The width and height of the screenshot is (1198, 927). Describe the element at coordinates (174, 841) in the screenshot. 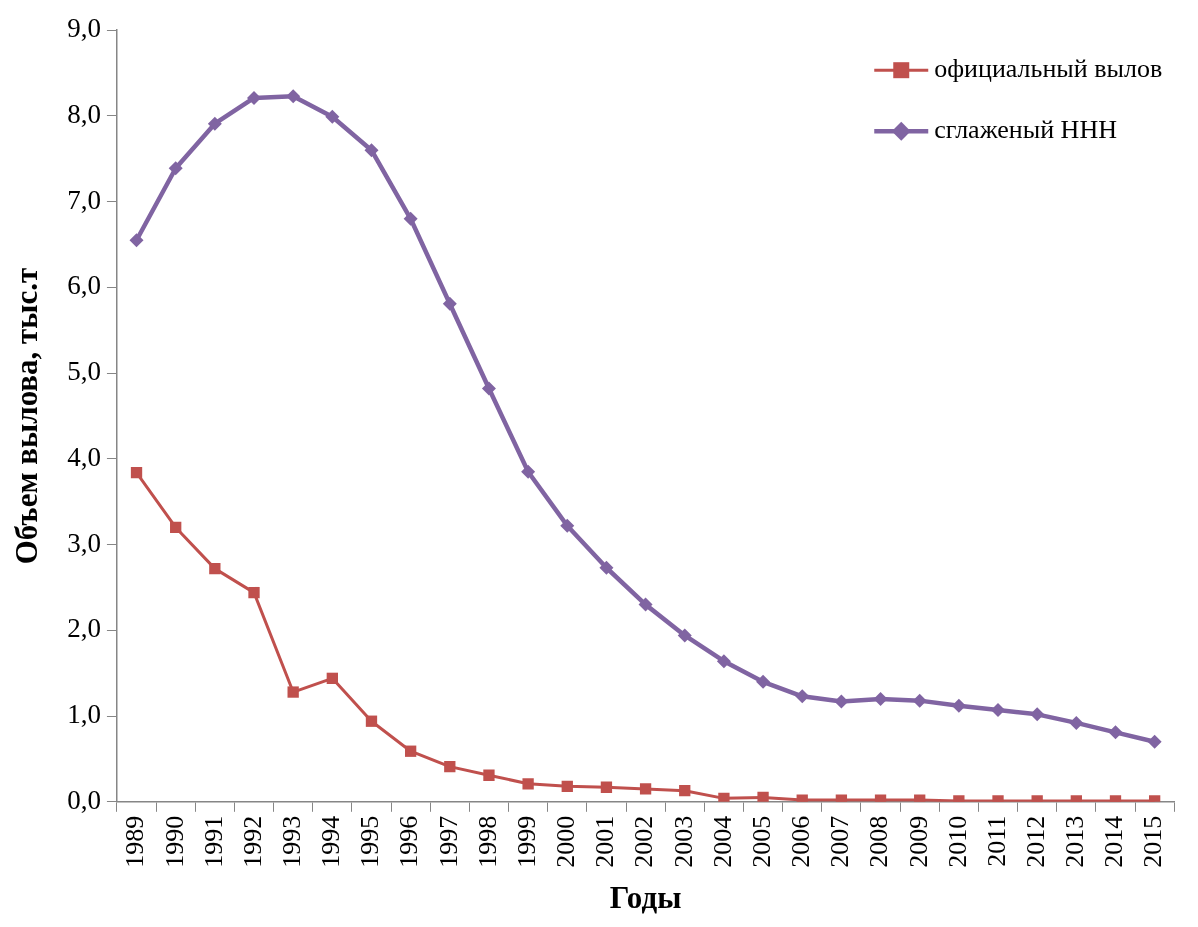

I see `x-tick-label: 1990` at that location.